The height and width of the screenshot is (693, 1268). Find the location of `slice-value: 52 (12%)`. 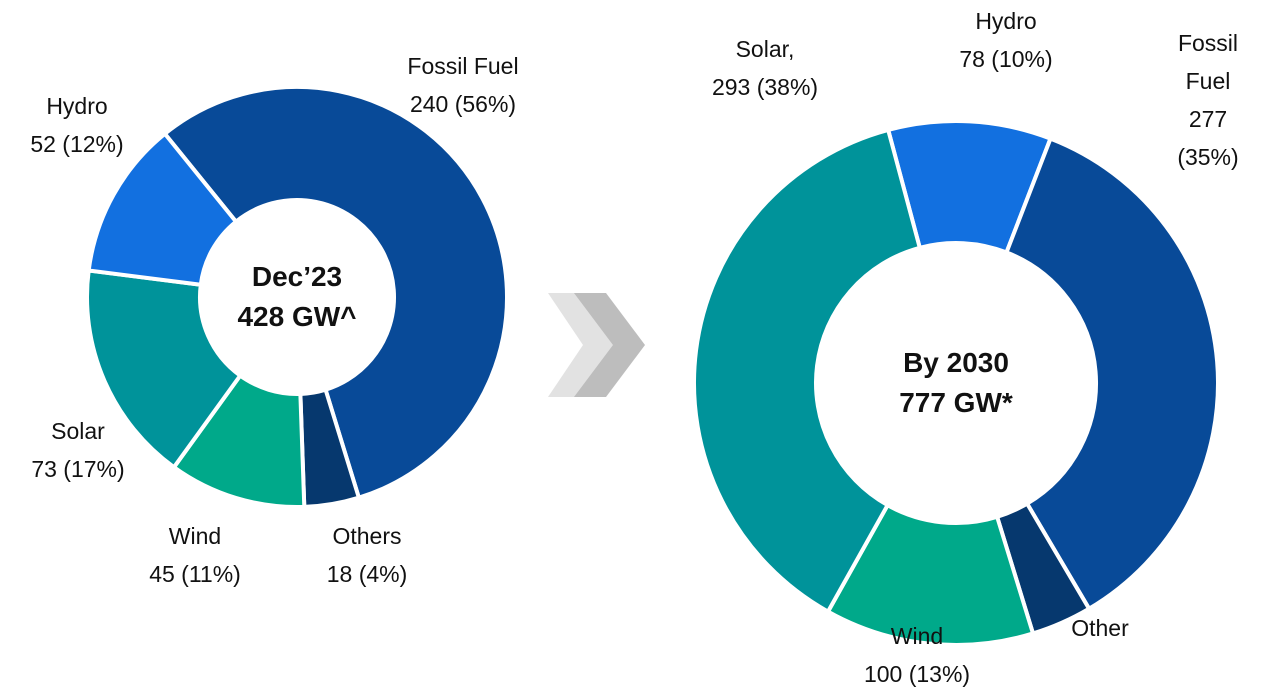

slice-value: 52 (12%) is located at coordinates (77, 144).